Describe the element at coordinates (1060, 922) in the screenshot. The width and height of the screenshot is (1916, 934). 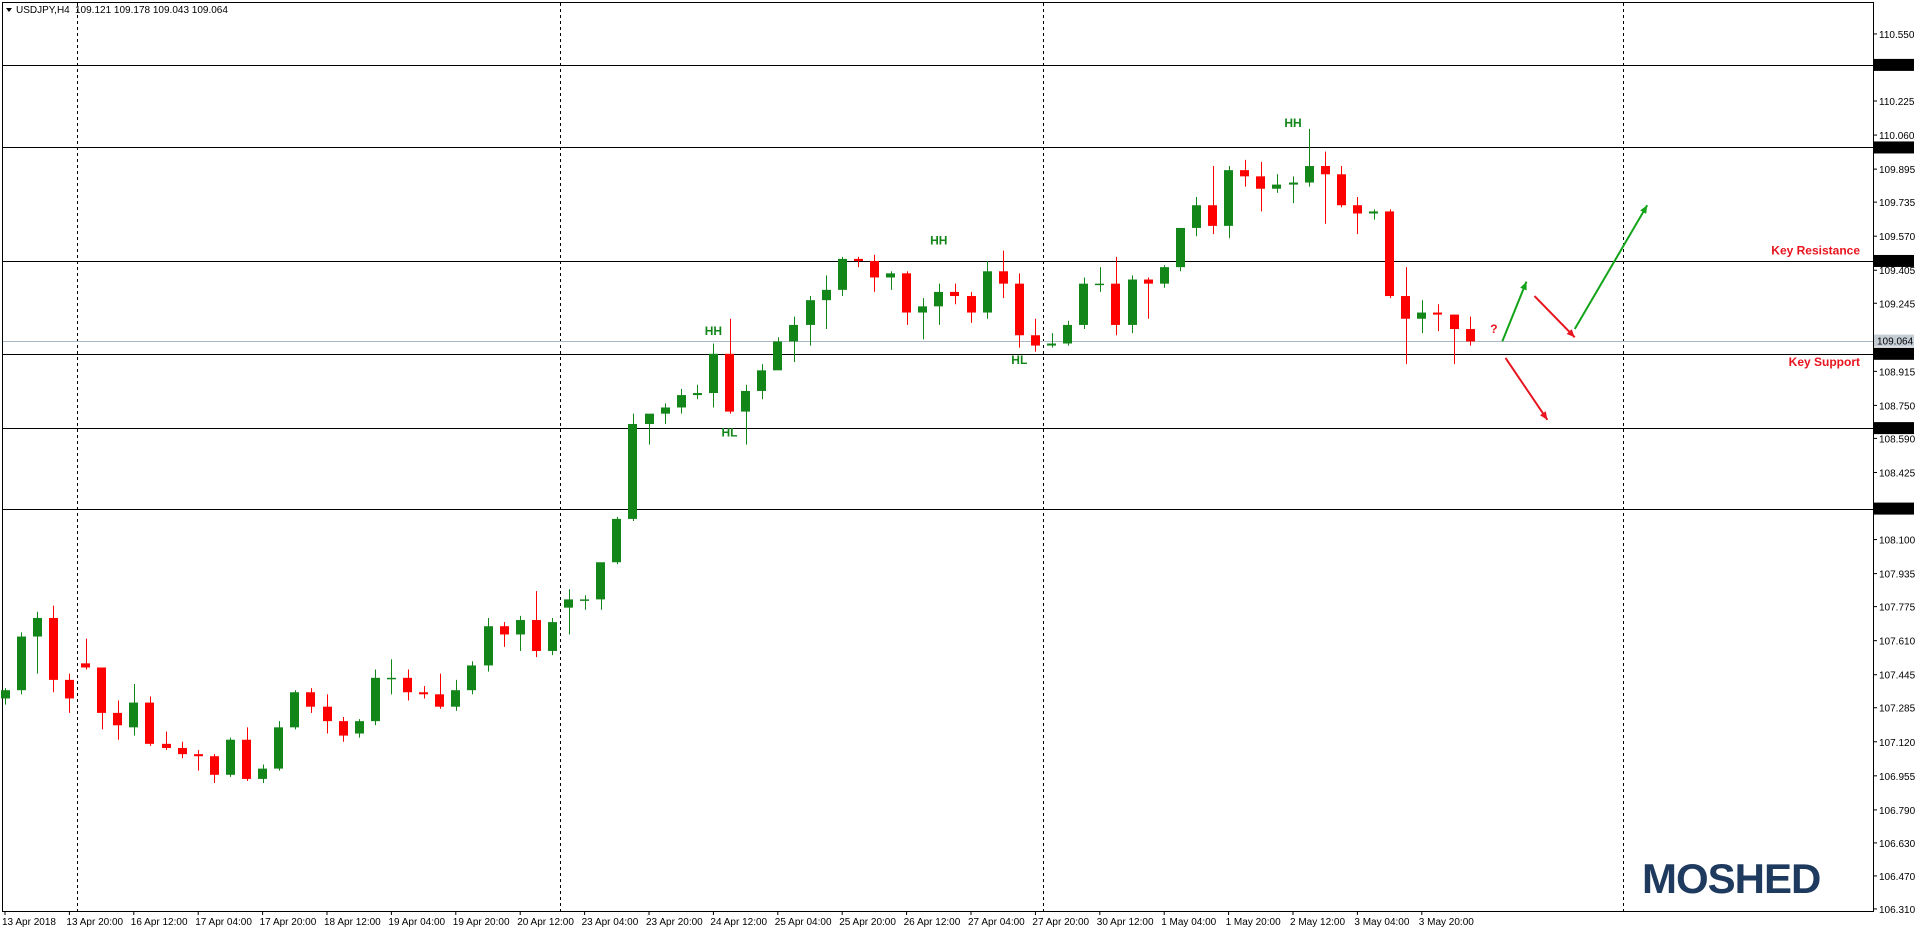
I see `time-tick-label: 27 Apr 20:00` at that location.